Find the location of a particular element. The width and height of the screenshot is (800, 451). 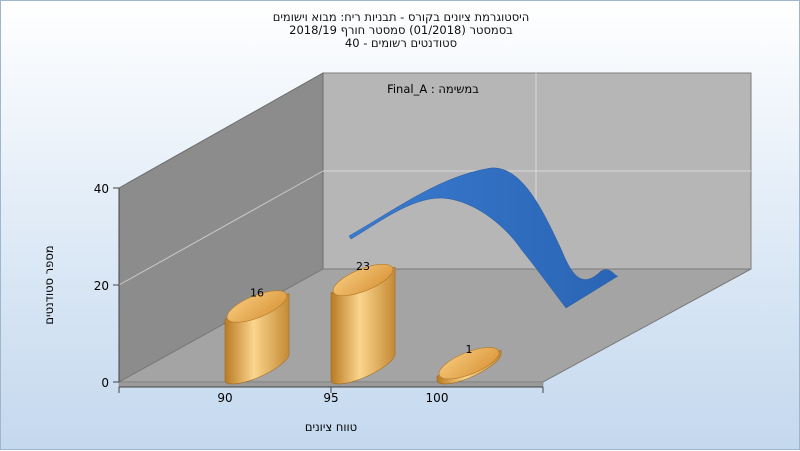

bar-95: 23 is located at coordinates (363, 322).